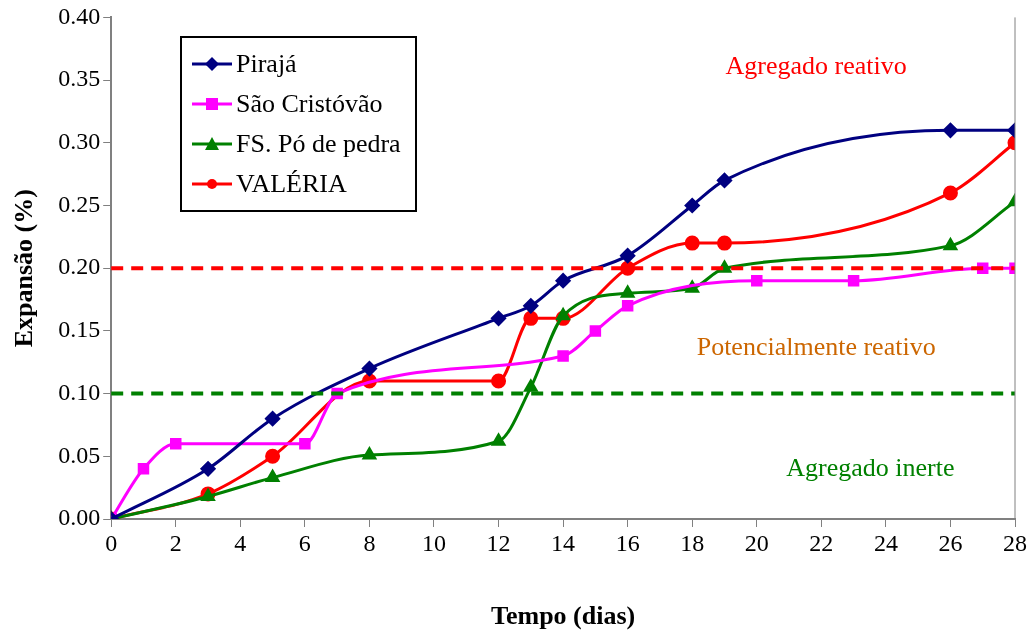 This screenshot has width=1035, height=641. I want to click on x-tick-label: 18, so click(692, 542).